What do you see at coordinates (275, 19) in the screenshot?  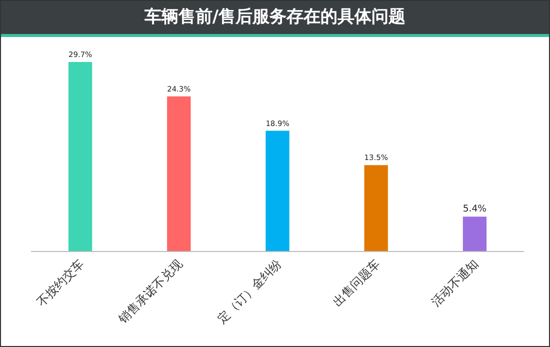 I see `chart-title: 车辆售前/售后服务存在的具体问题` at bounding box center [275, 19].